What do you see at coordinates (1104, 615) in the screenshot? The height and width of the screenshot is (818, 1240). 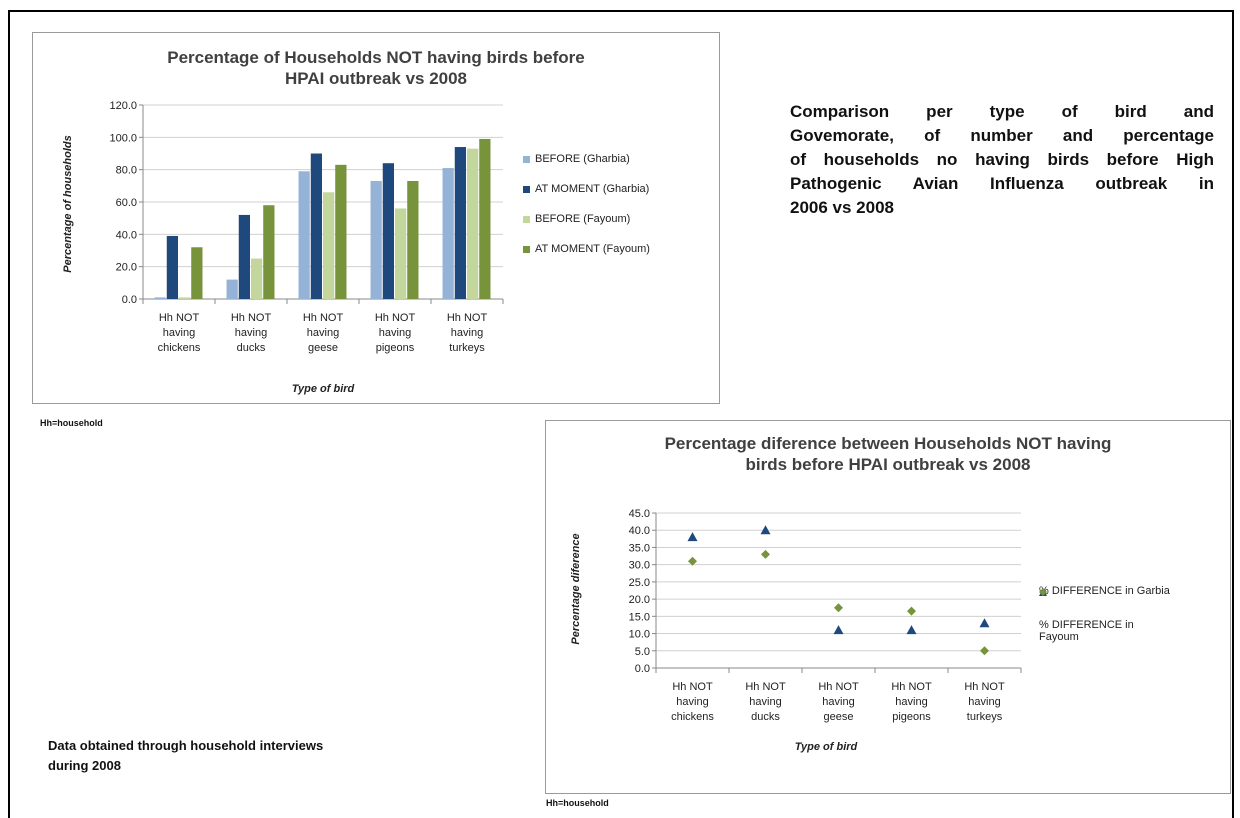 I see `legend-item: % DIFFERENCE in Fayoum` at bounding box center [1104, 615].